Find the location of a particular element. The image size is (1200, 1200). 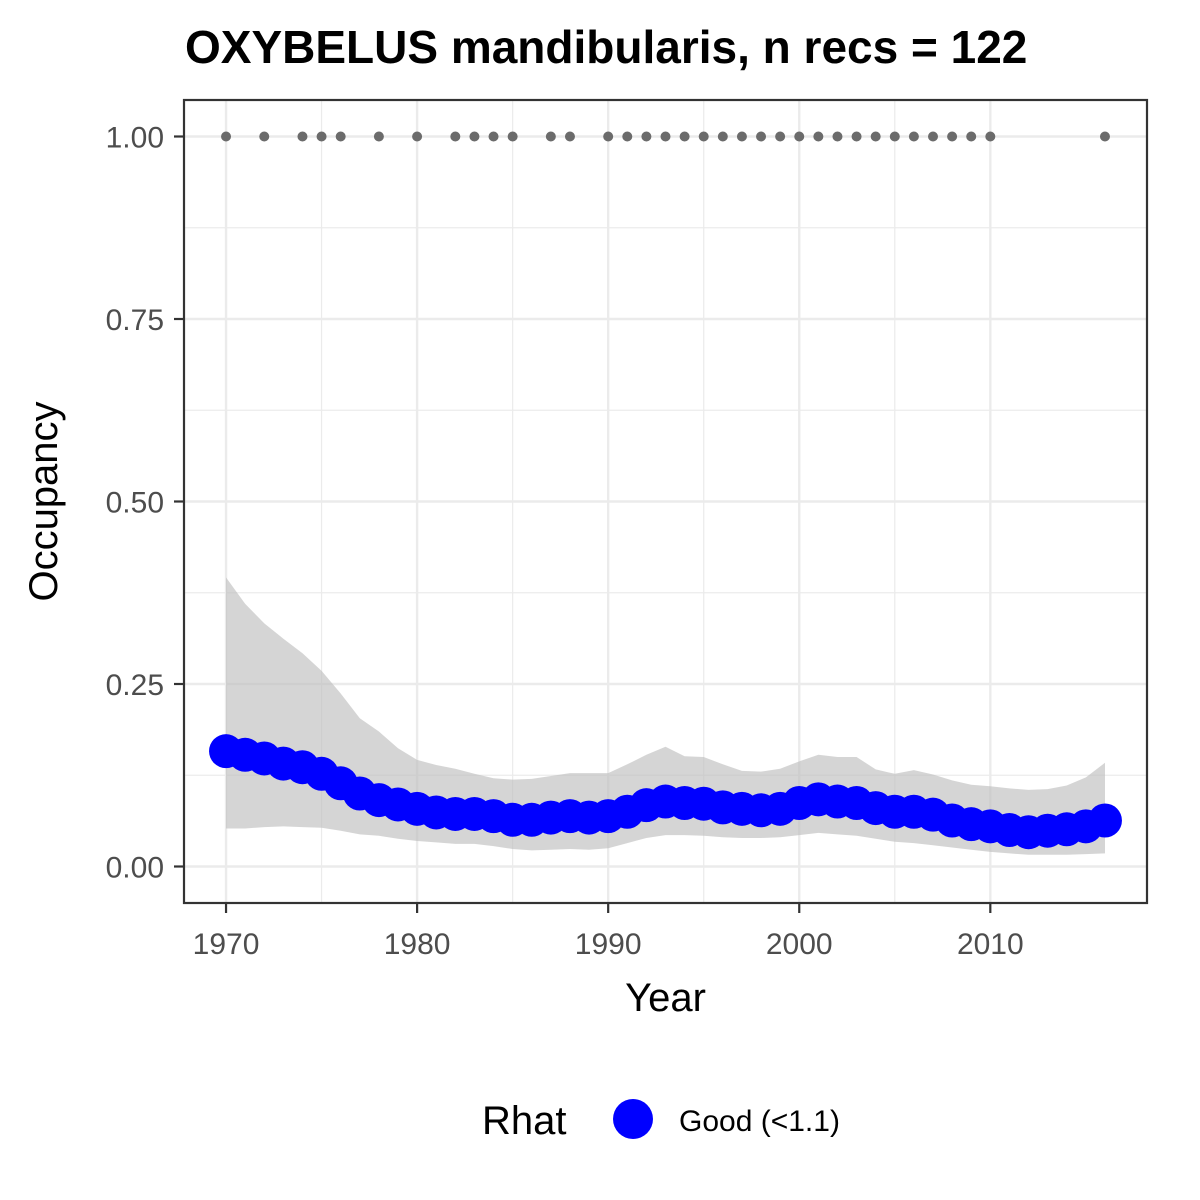

occupancy-point is located at coordinates (1104, 820).